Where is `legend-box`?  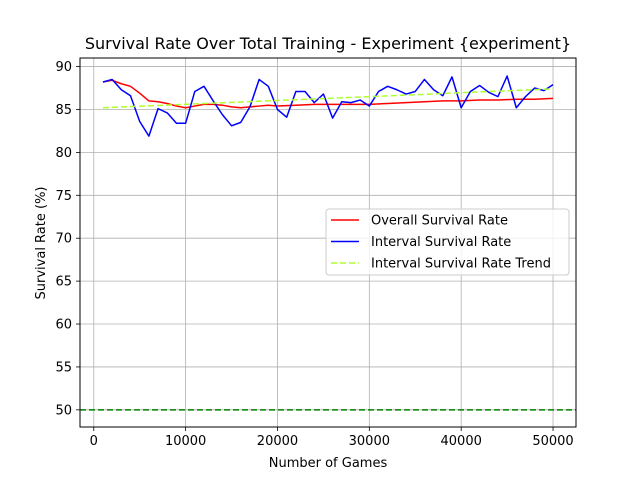 legend-box is located at coordinates (447, 242).